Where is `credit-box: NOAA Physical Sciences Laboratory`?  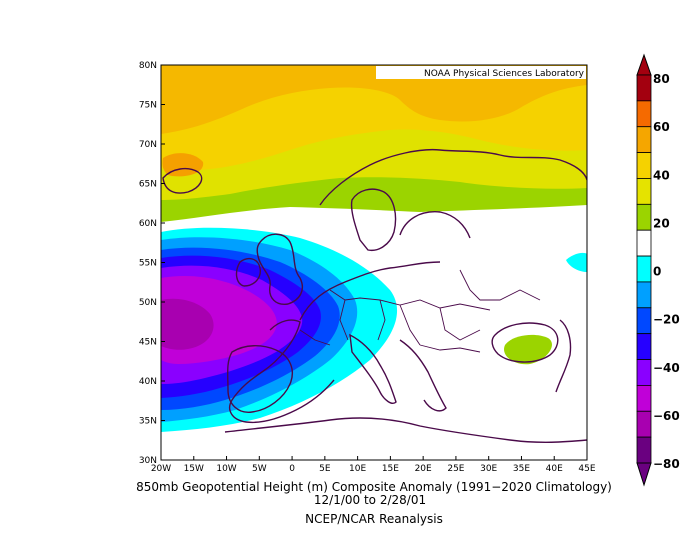 credit-box: NOAA Physical Sciences Laboratory is located at coordinates (481, 72).